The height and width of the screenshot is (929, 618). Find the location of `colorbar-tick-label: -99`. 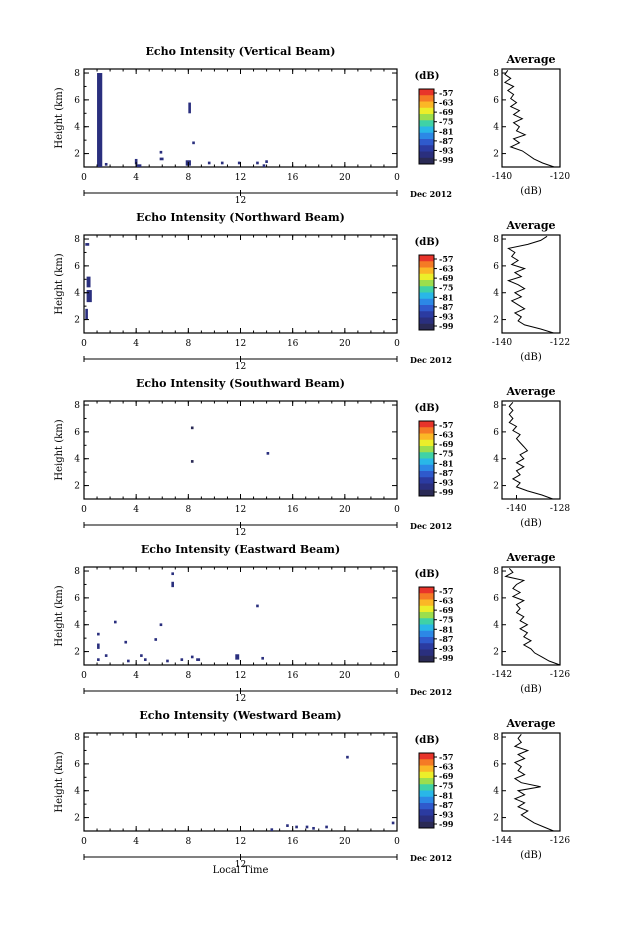

colorbar-tick-label: -99 is located at coordinates (446, 492).